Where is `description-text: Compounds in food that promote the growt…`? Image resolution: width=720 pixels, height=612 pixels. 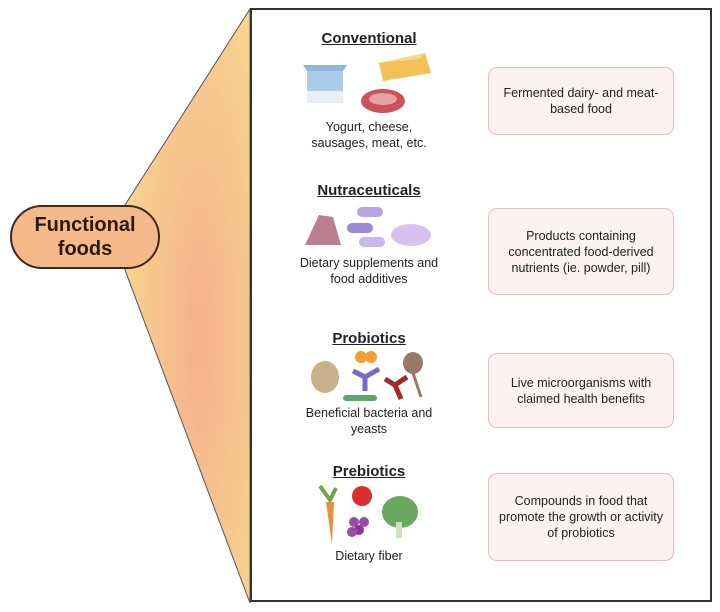 description-text: Compounds in food that promote the growt… is located at coordinates (581, 517).